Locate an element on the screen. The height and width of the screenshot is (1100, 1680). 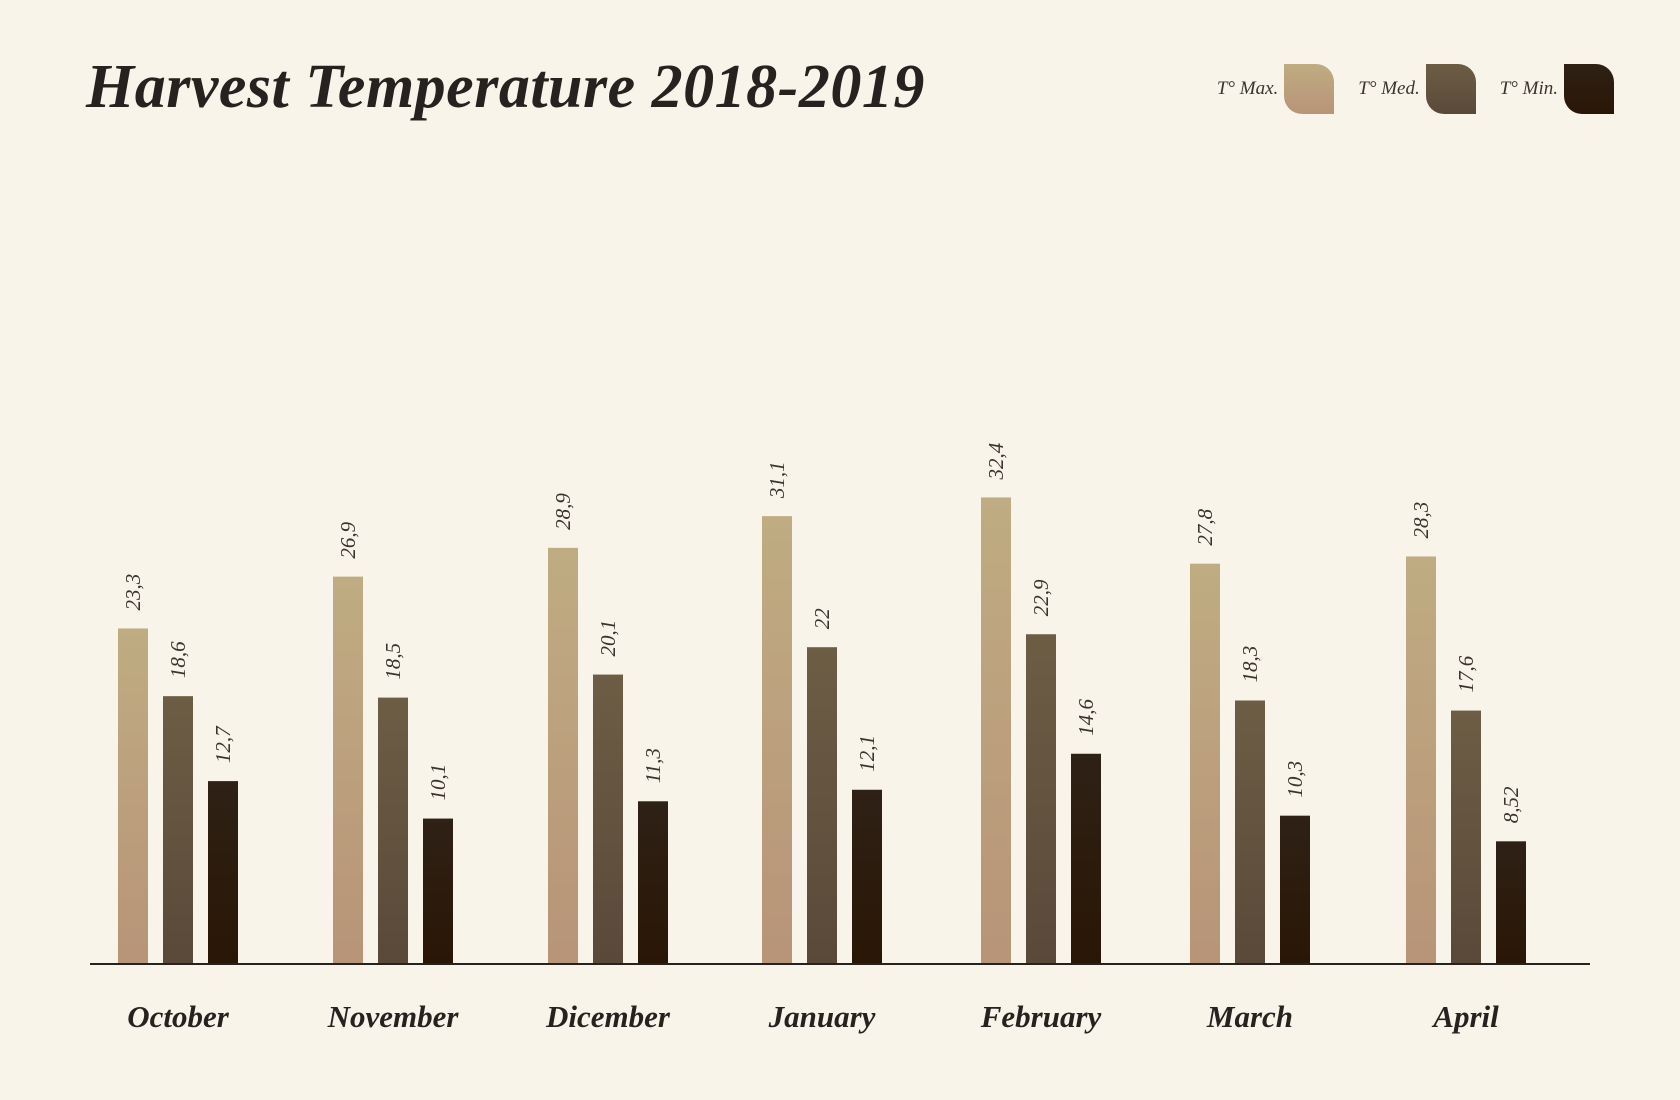
data-label-october-series-2: 12,7 is located at coordinates (223, 744).